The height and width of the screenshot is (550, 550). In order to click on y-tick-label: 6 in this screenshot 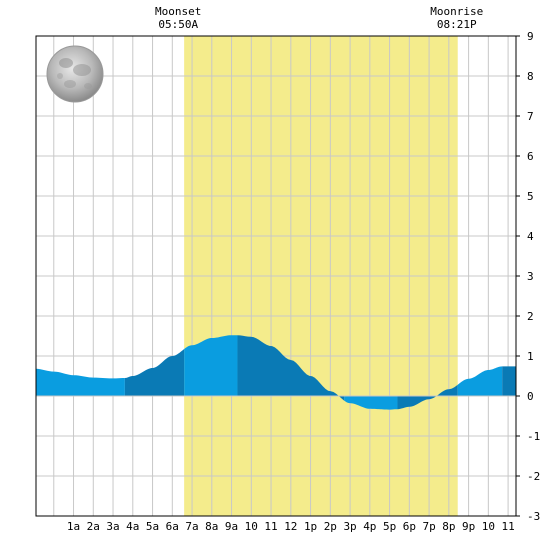, I will do `click(530, 156)`.